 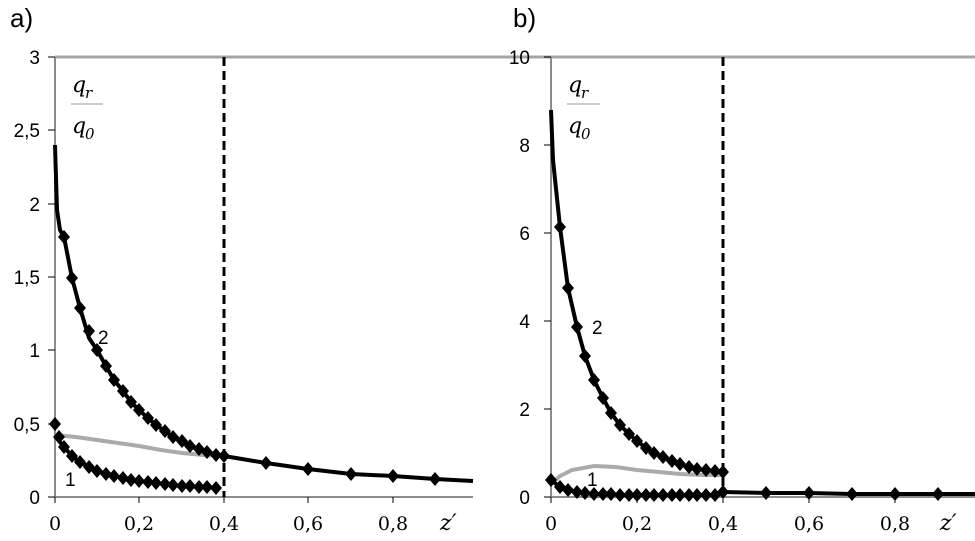 I want to click on panel-label-a: a), so click(x=21, y=18).